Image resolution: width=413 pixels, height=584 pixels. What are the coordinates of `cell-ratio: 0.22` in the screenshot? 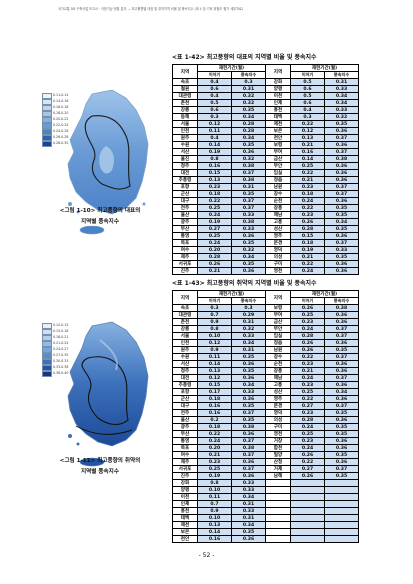 It's located at (214, 434).